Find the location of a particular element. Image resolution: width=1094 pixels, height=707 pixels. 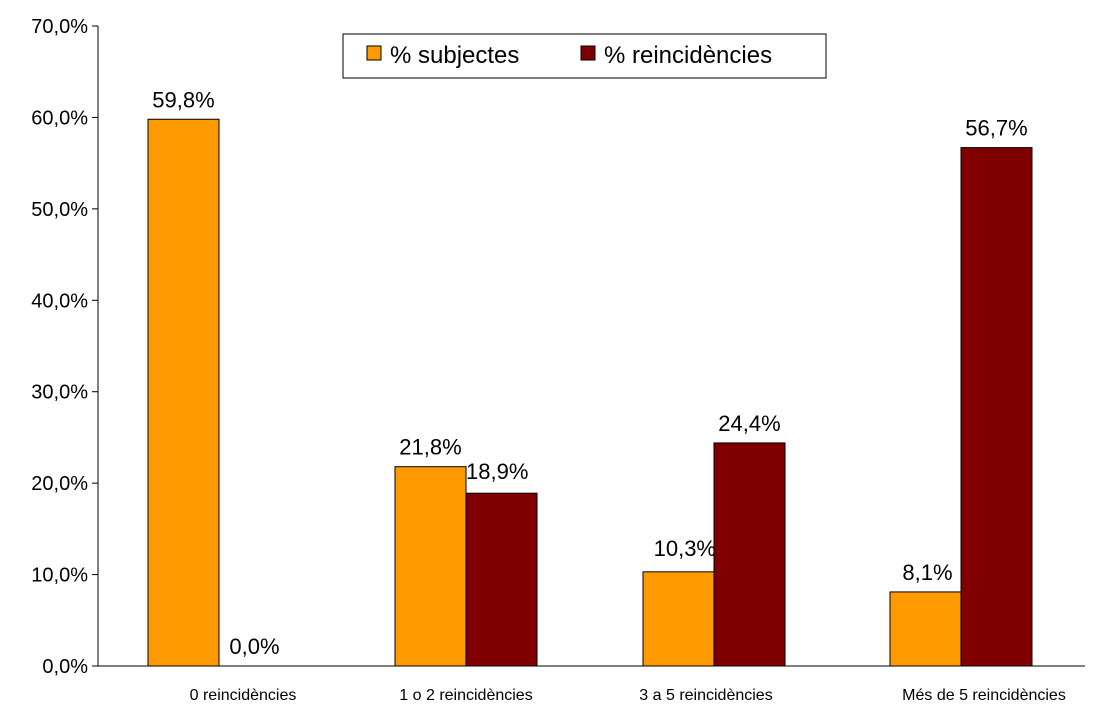

x-category-label: 1 o 2 reincidències is located at coordinates (465, 695).